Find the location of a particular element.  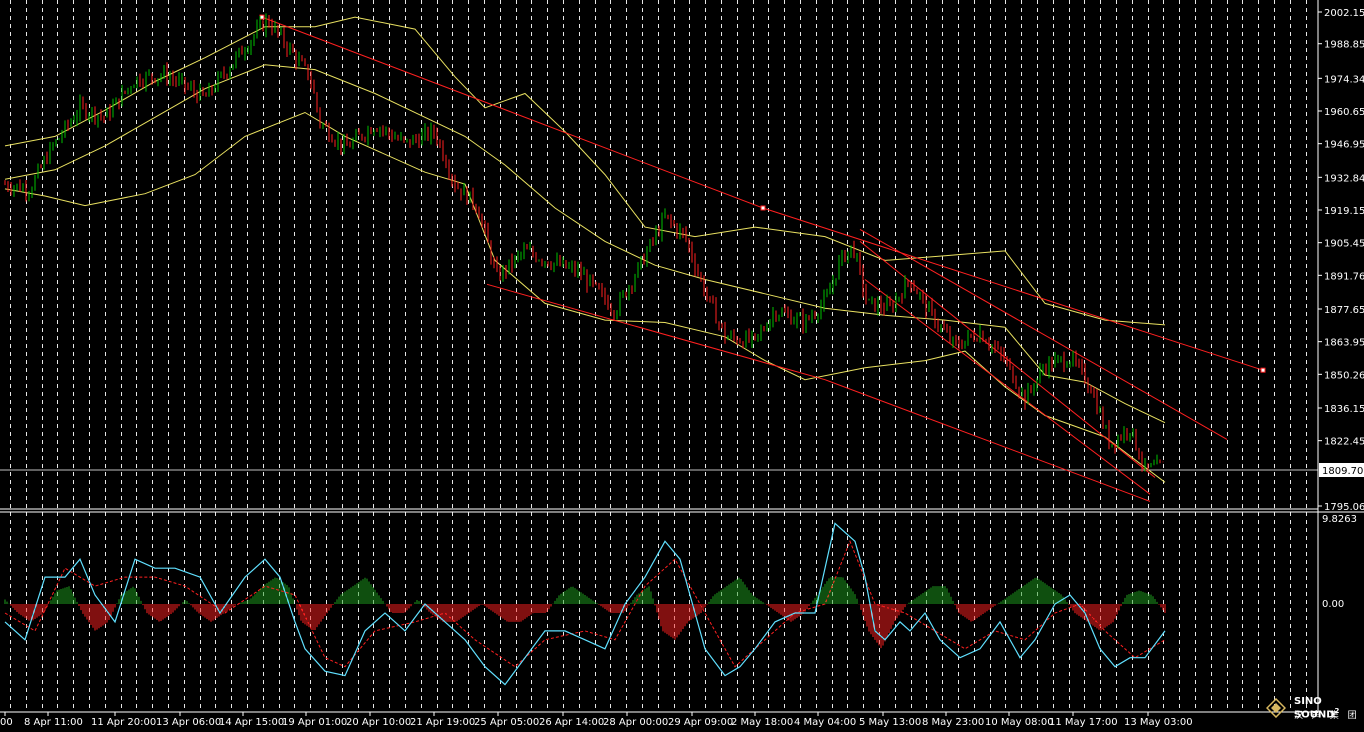

price-tick-label: 1863.955 is located at coordinates (1344, 343).